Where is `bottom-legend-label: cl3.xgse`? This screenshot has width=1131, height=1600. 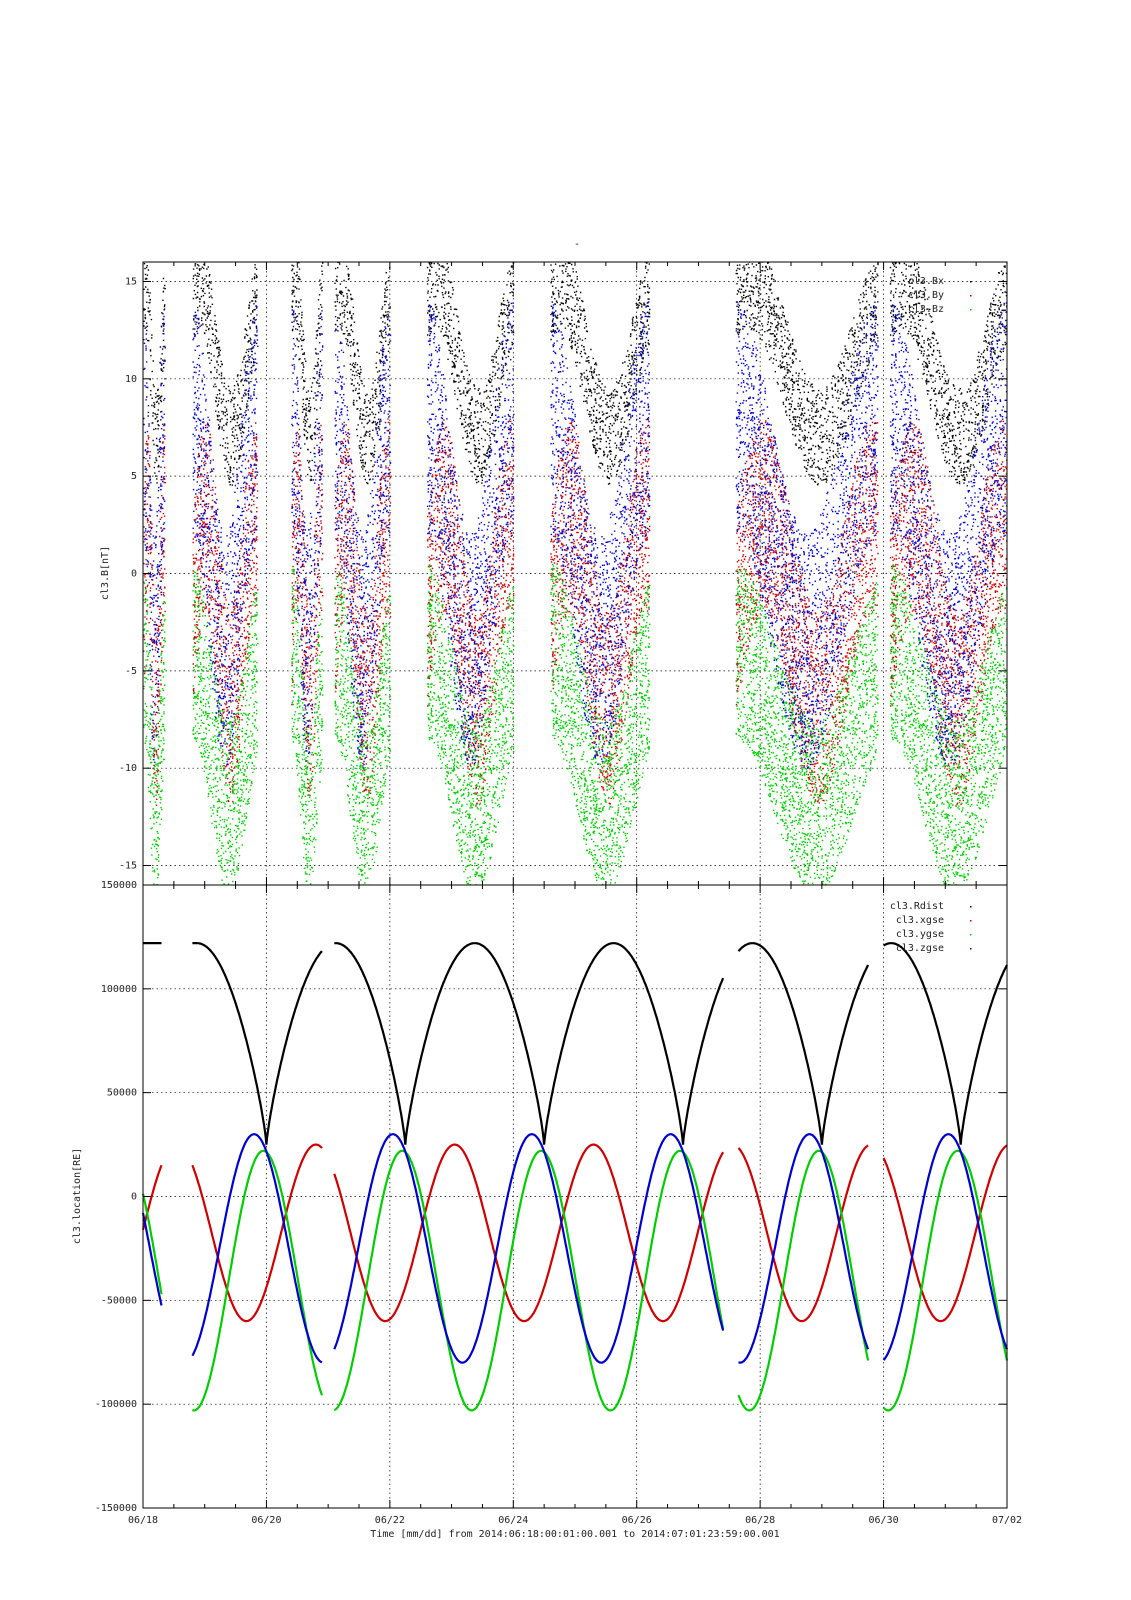 bottom-legend-label: cl3.xgse is located at coordinates (920, 920).